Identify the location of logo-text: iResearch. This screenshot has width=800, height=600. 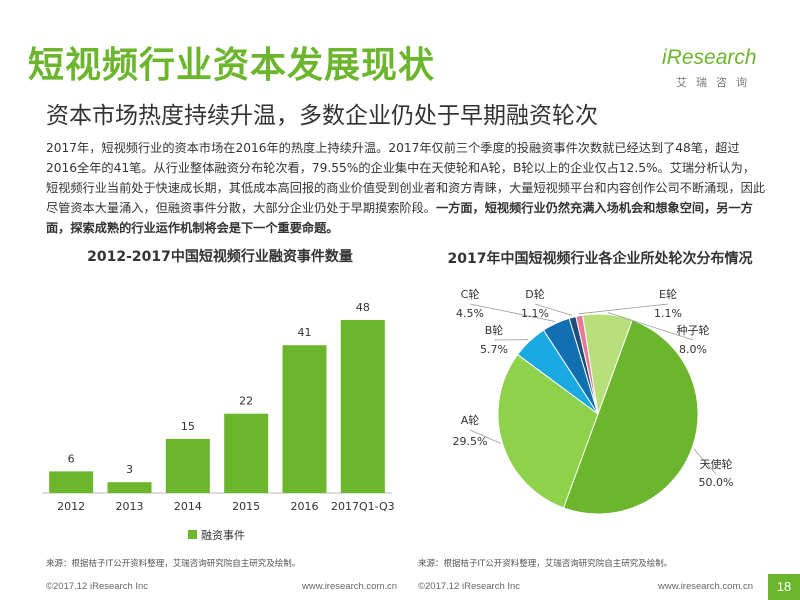
(709, 57).